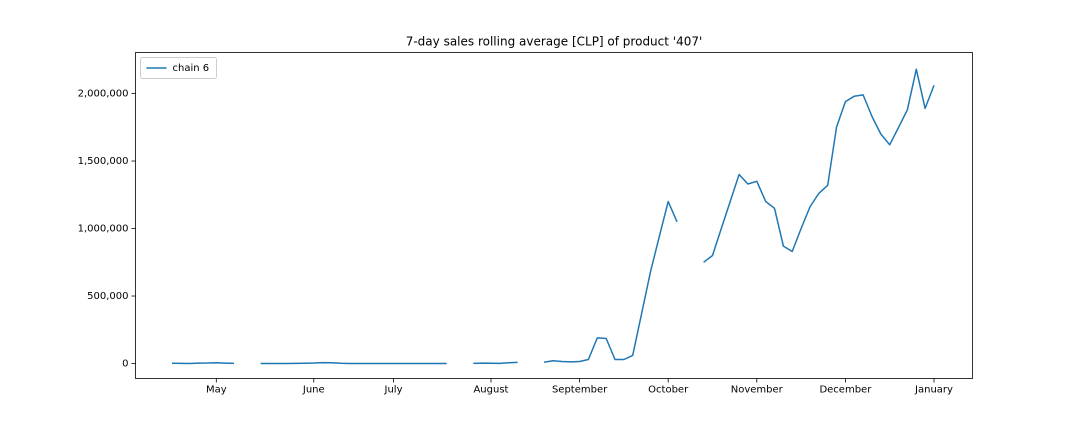  Describe the element at coordinates (103, 161) in the screenshot. I see `y-tick-label: 1,500,000` at that location.